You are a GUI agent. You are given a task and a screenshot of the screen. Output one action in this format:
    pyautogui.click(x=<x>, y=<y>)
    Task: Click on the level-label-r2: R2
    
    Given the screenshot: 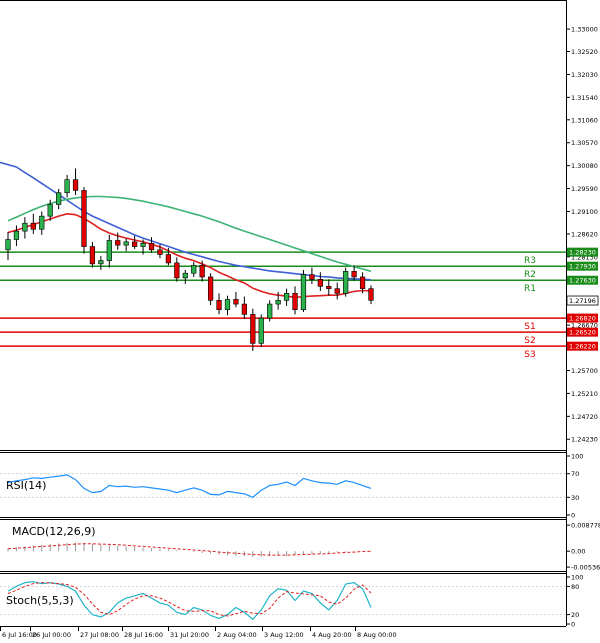 What is the action you would take?
    pyautogui.click(x=530, y=275)
    